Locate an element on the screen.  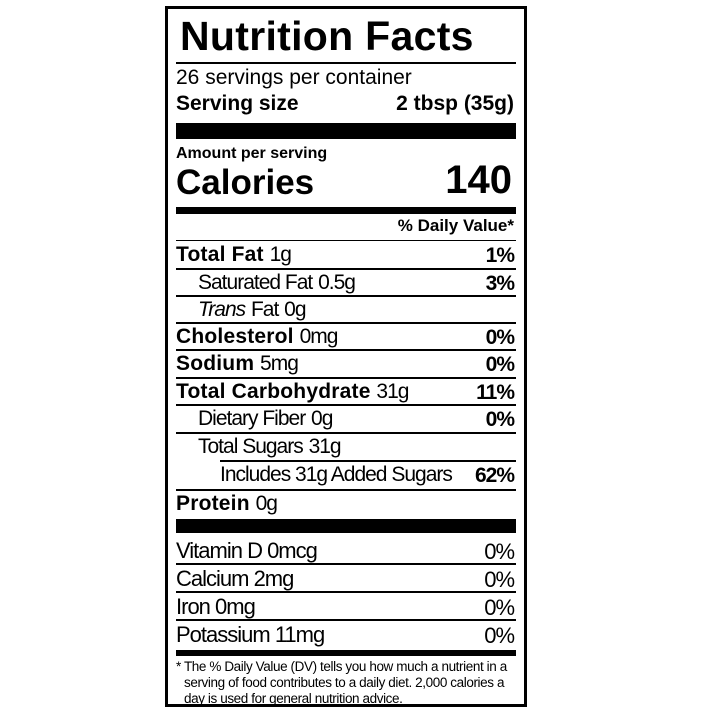
servings-per-container: 26 servings per container is located at coordinates (294, 77).